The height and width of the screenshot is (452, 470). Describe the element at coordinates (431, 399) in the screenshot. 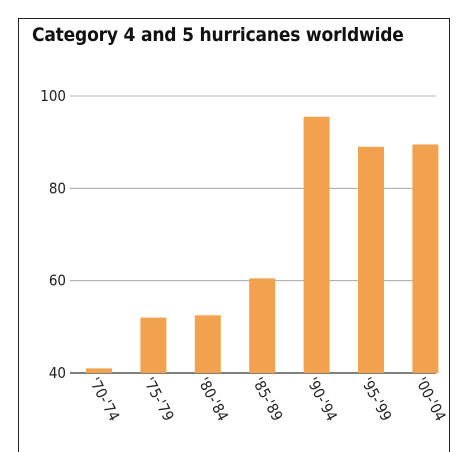

I see `x-tick-label: '00-'04` at that location.